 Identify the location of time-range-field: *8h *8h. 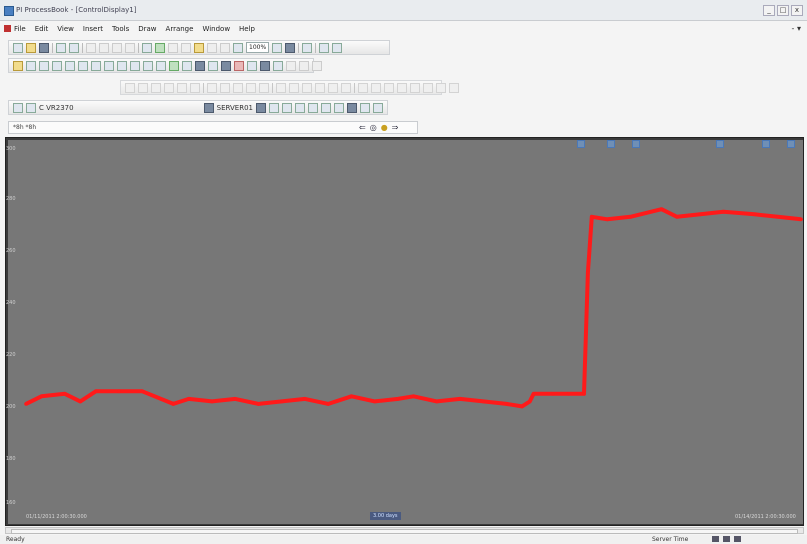
(25, 127).